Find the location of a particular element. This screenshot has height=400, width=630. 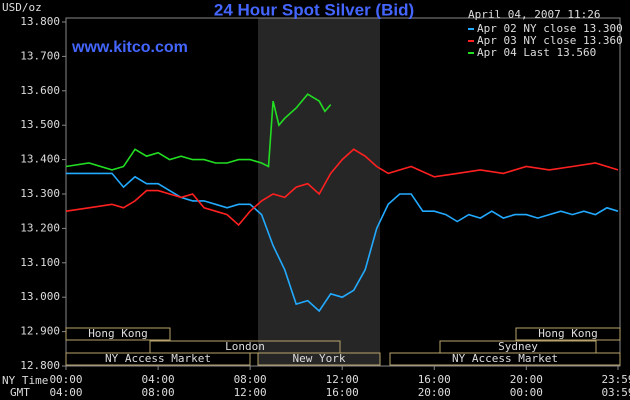

x-tick-label: 23:59 is located at coordinates (615, 379).